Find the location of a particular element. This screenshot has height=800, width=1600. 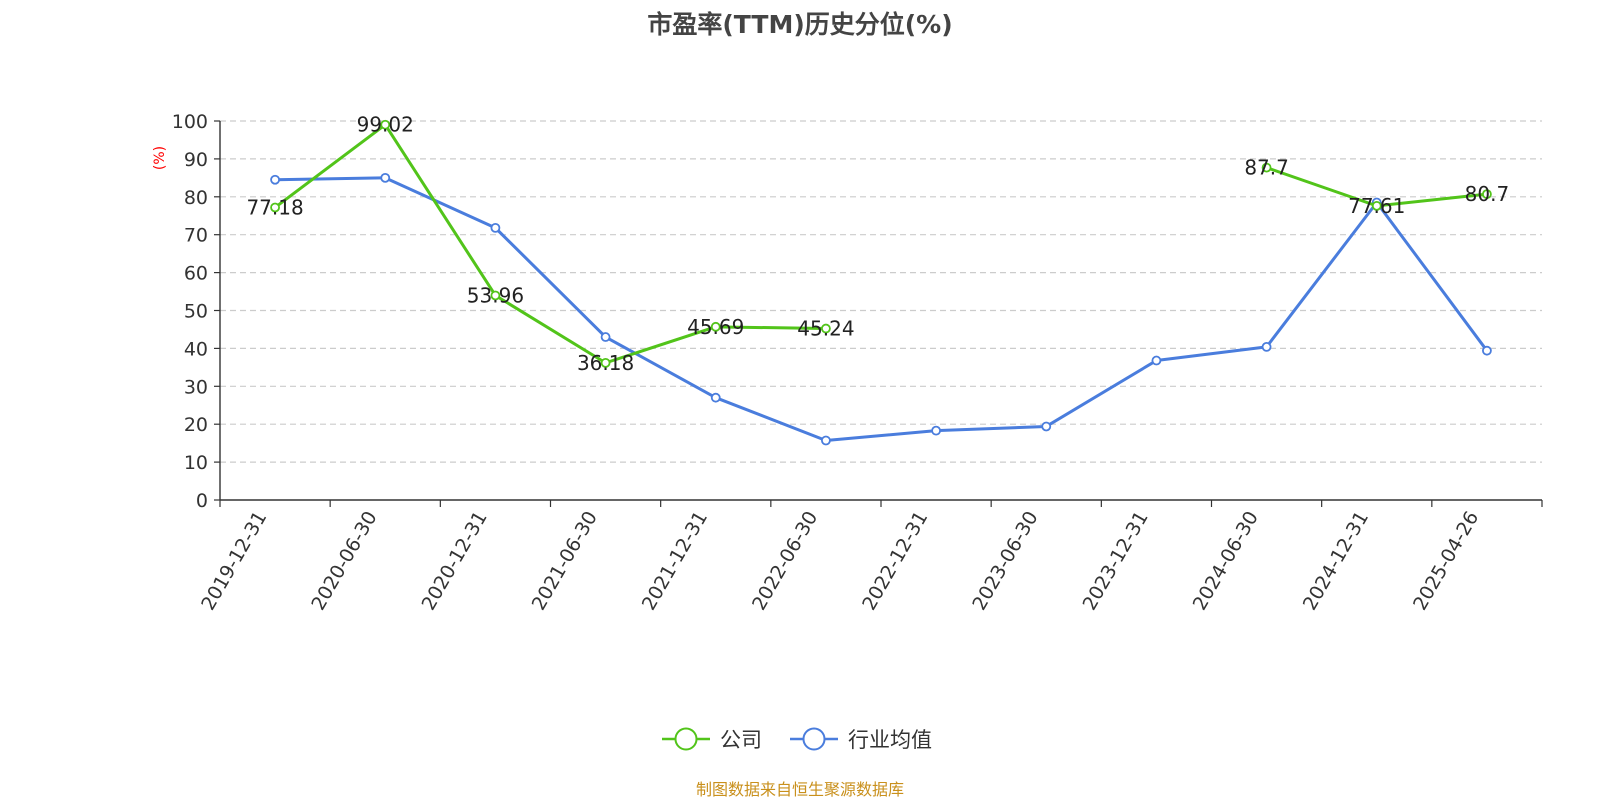

data-label: 99.02 is located at coordinates (385, 125).